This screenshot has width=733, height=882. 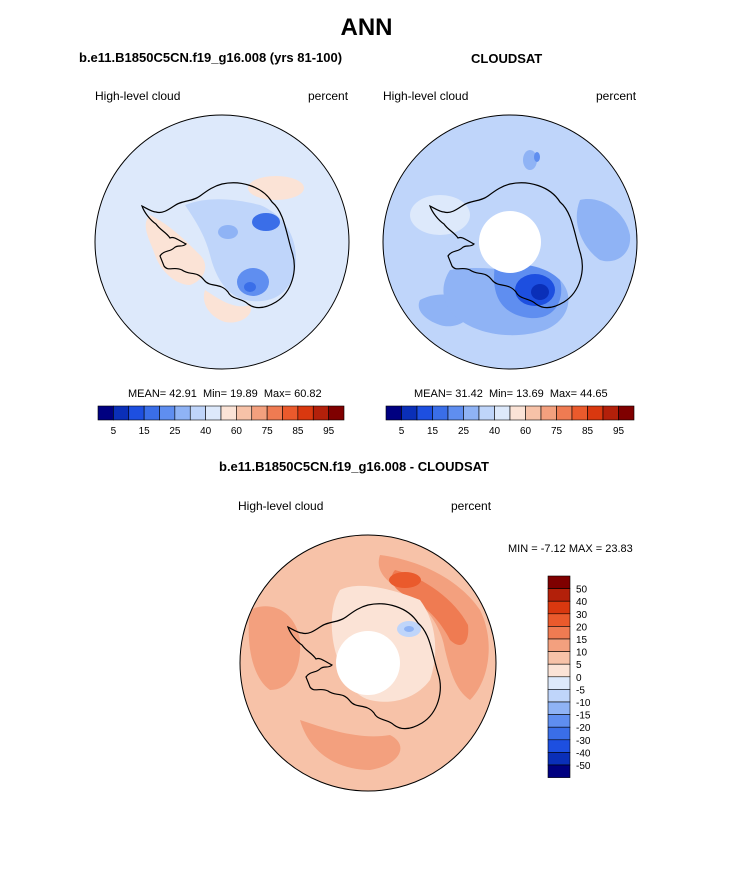 What do you see at coordinates (433, 394) in the screenshot?
I see `obs-mean-label: MEAN=` at bounding box center [433, 394].